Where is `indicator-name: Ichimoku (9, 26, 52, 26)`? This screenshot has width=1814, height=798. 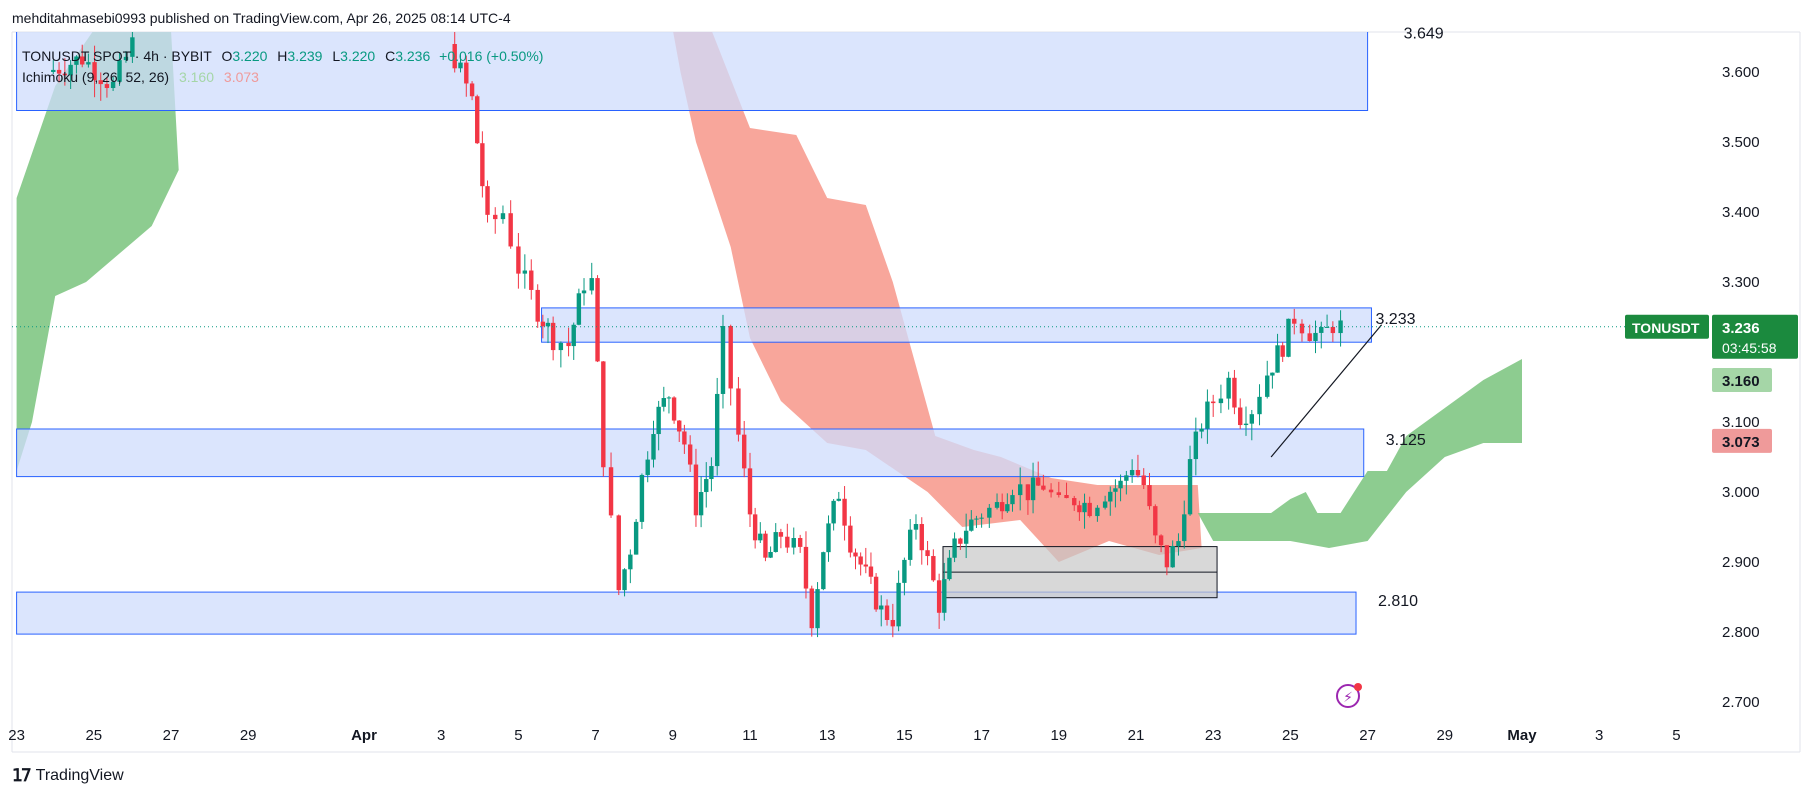
indicator-name: Ichimoku (9, 26, 52, 26) is located at coordinates (96, 77).